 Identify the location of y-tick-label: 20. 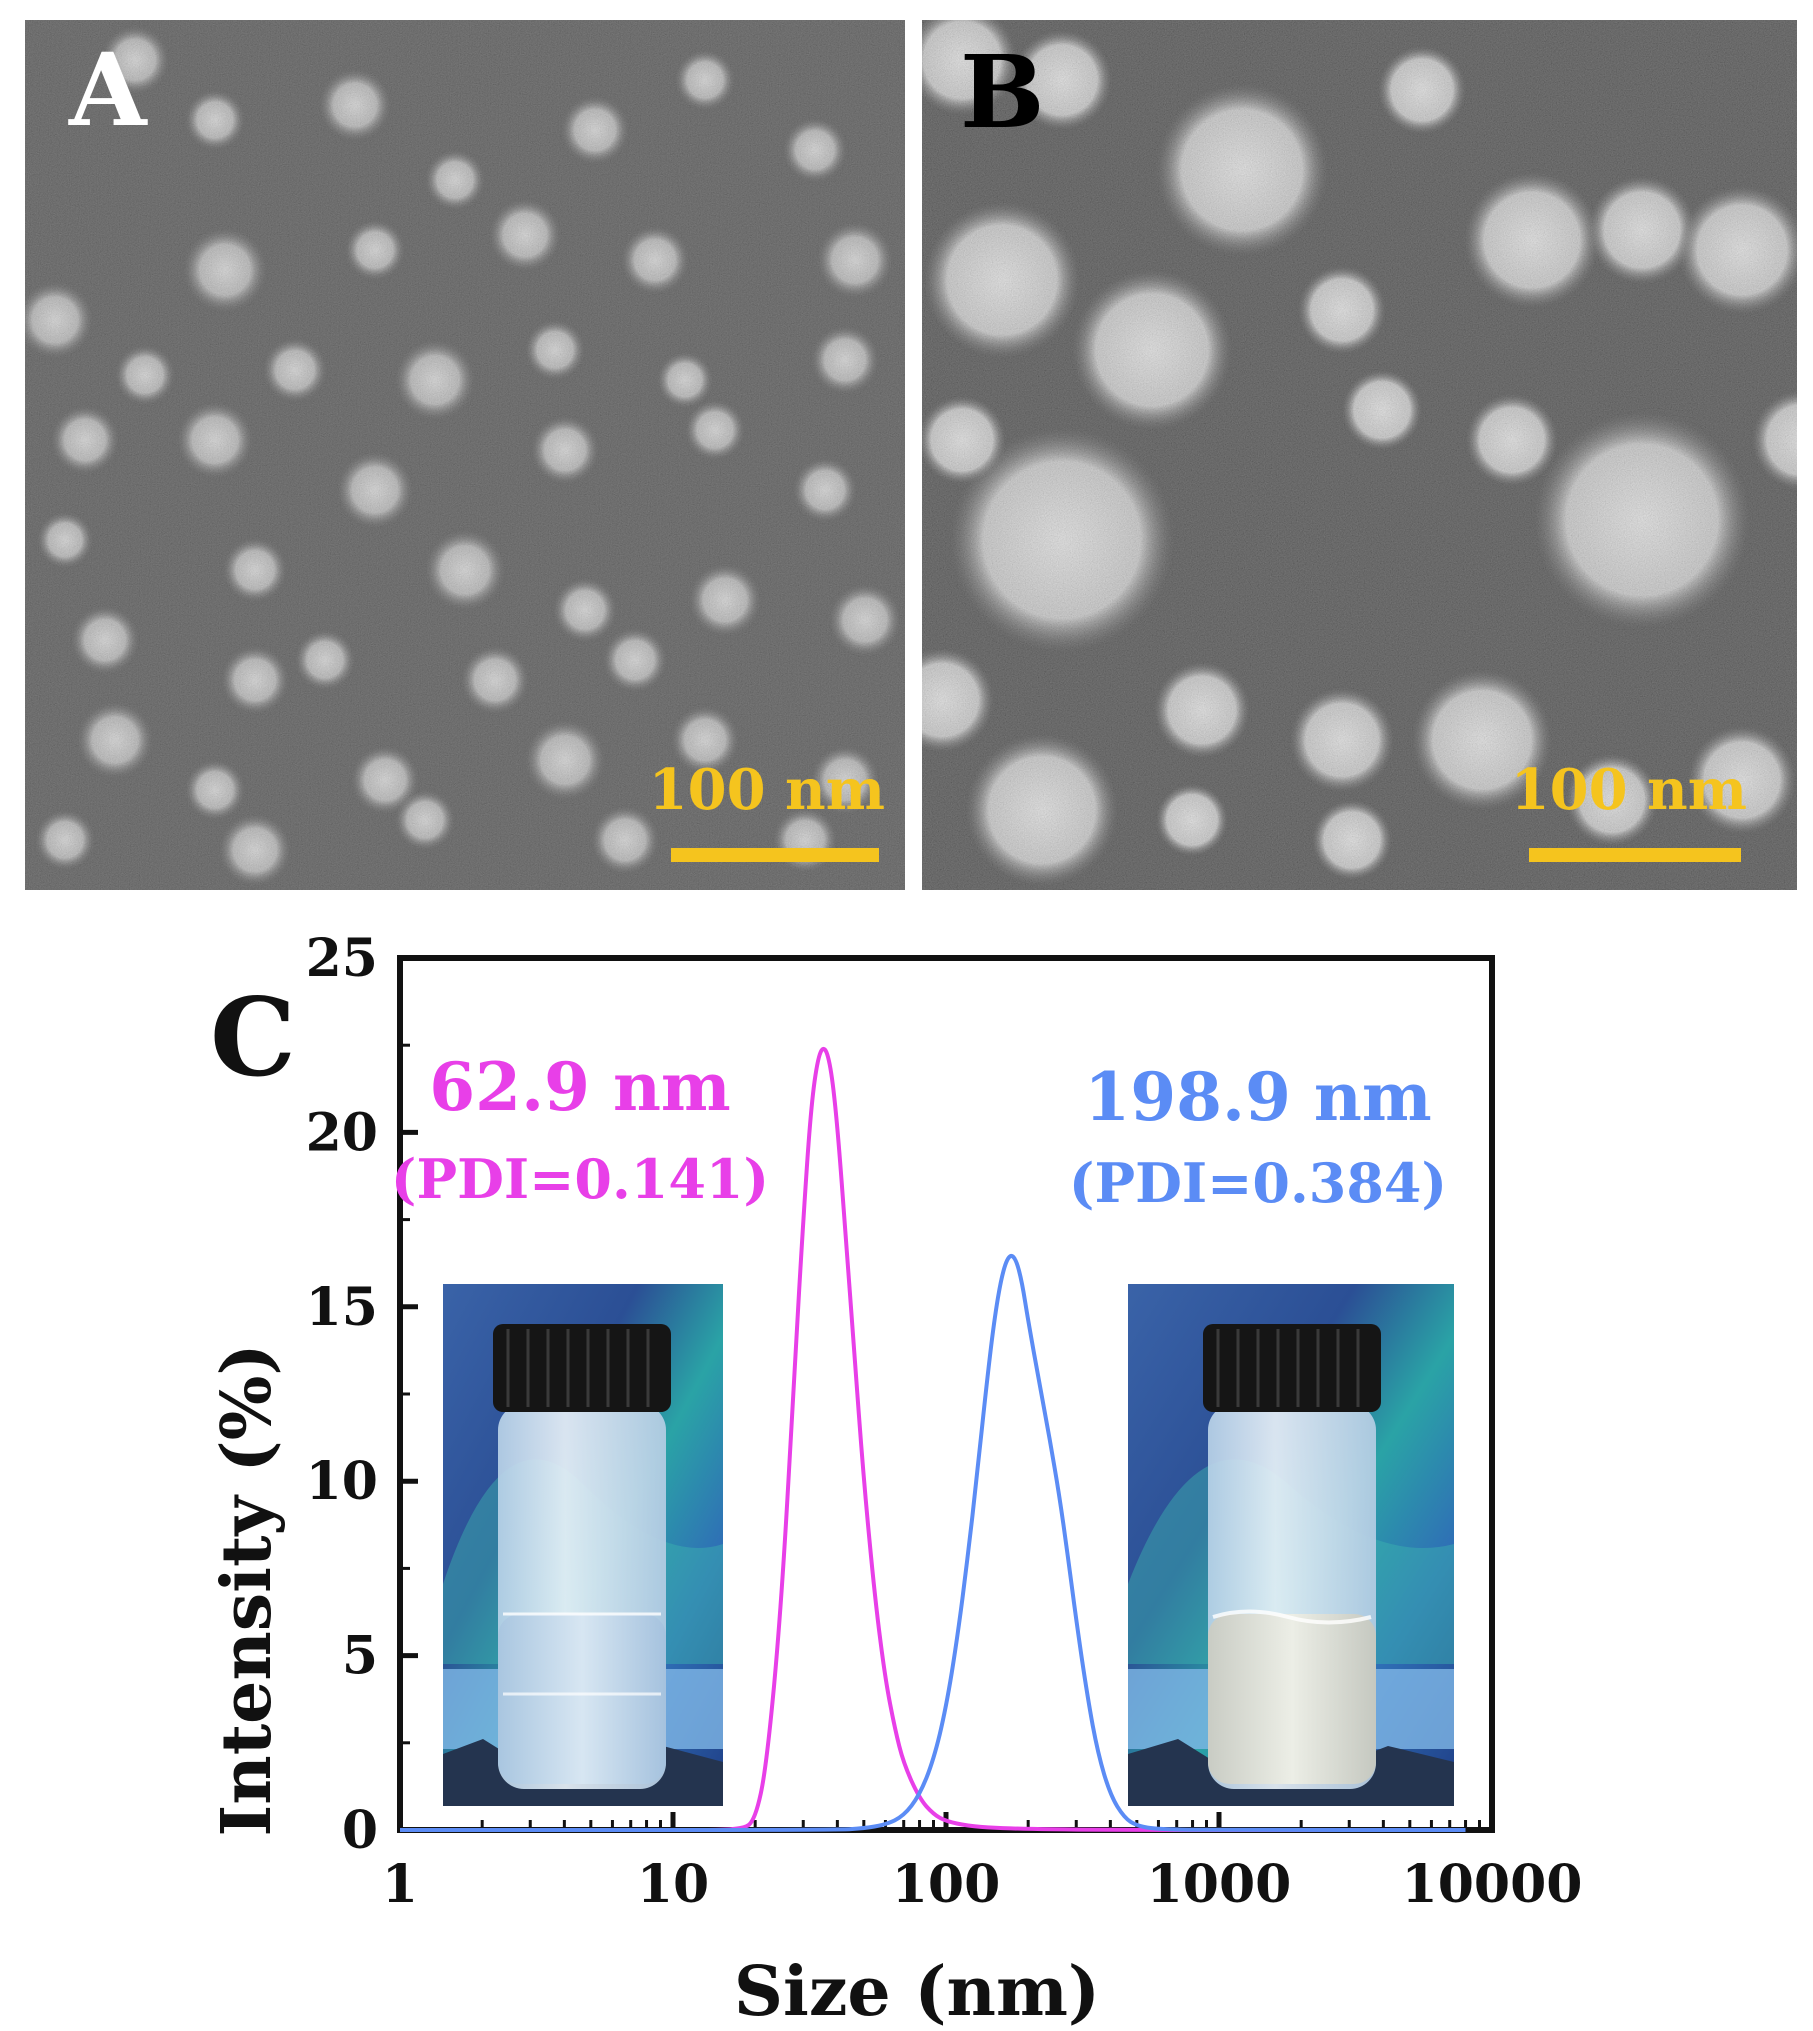
(342, 1132).